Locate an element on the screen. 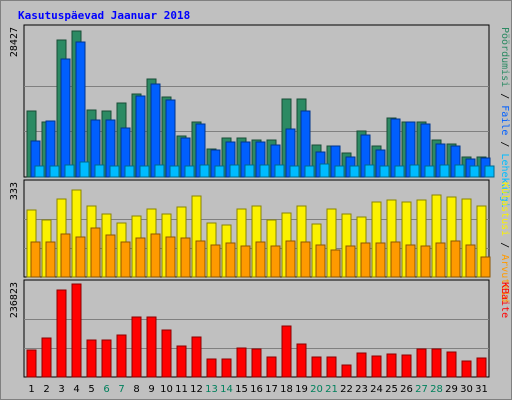 This screenshot has height=400, width=512. ymax-label-hits: 28427 is located at coordinates (14, 42).